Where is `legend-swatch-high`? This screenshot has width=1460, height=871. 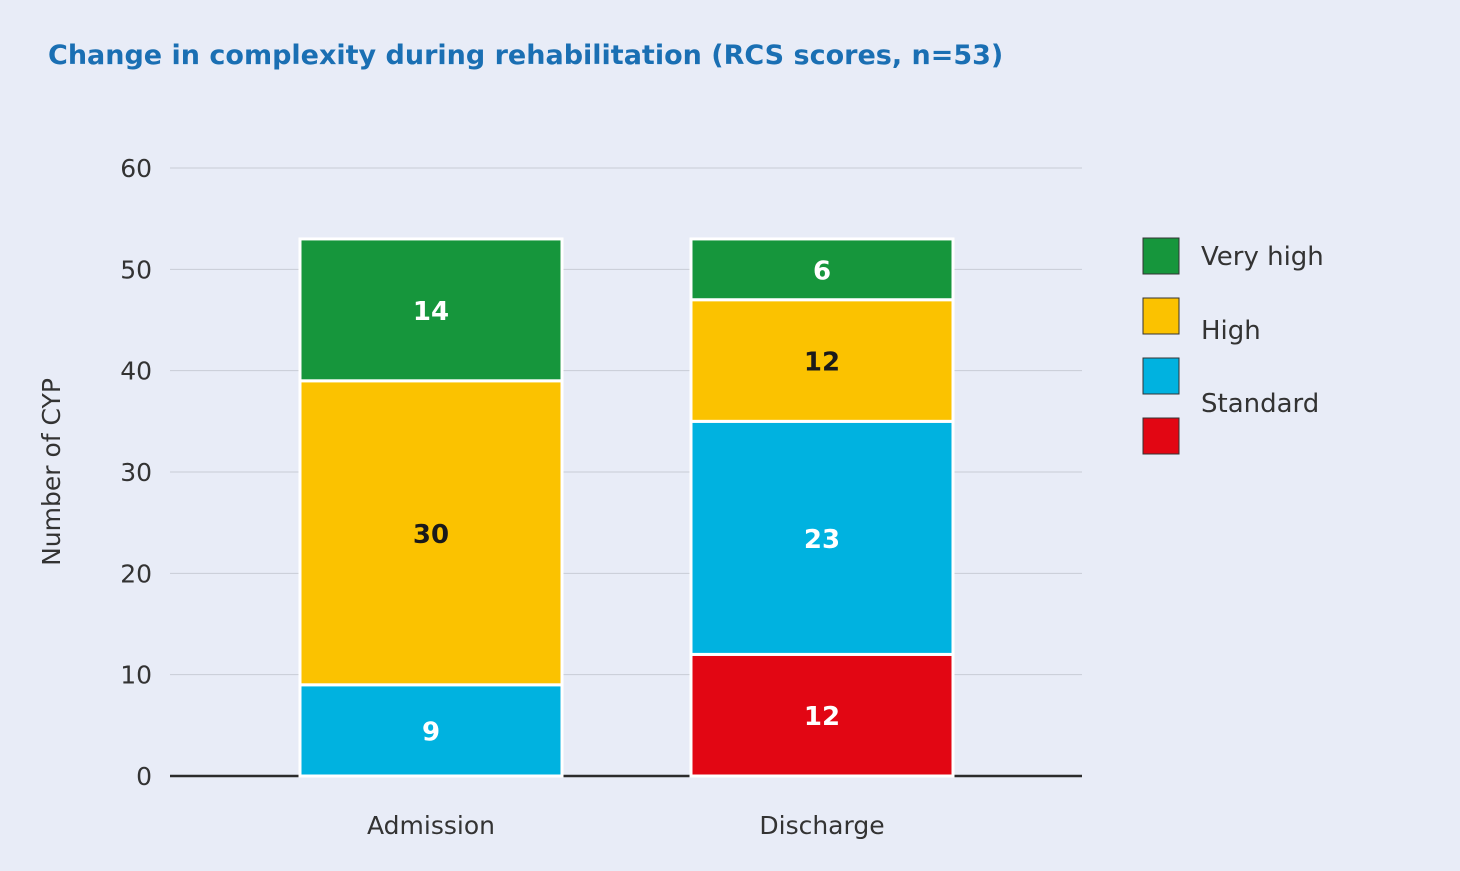
legend-swatch-high is located at coordinates (1161, 316).